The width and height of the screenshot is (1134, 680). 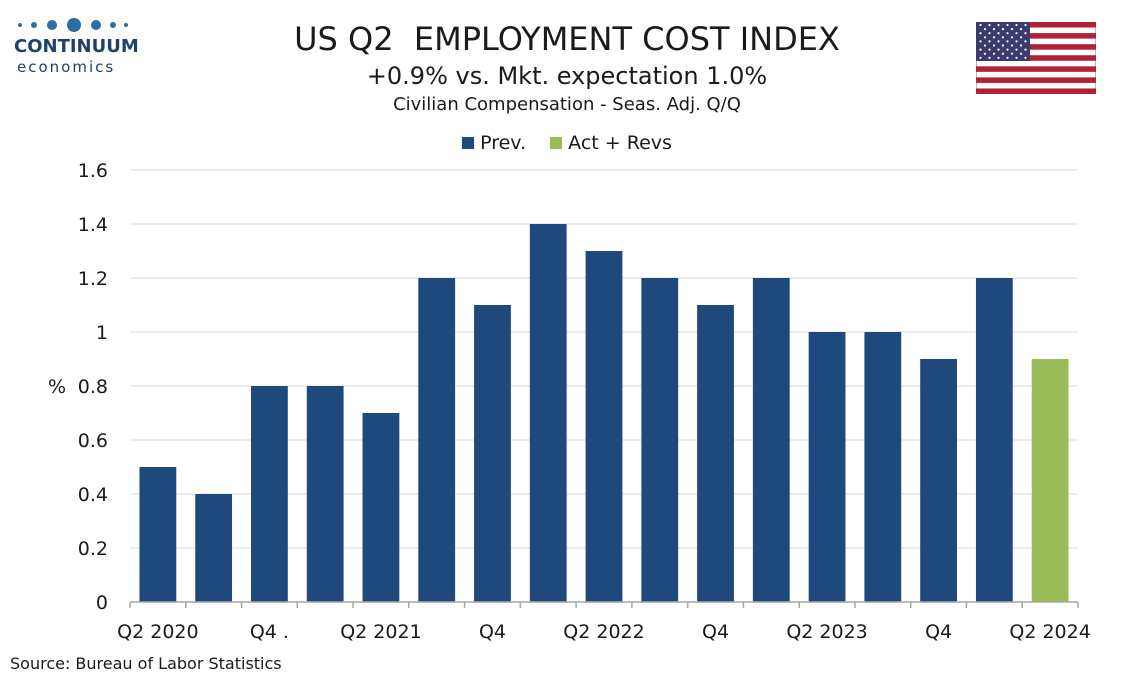 What do you see at coordinates (93, 387) in the screenshot?
I see `y-tick-label: 0.8` at bounding box center [93, 387].